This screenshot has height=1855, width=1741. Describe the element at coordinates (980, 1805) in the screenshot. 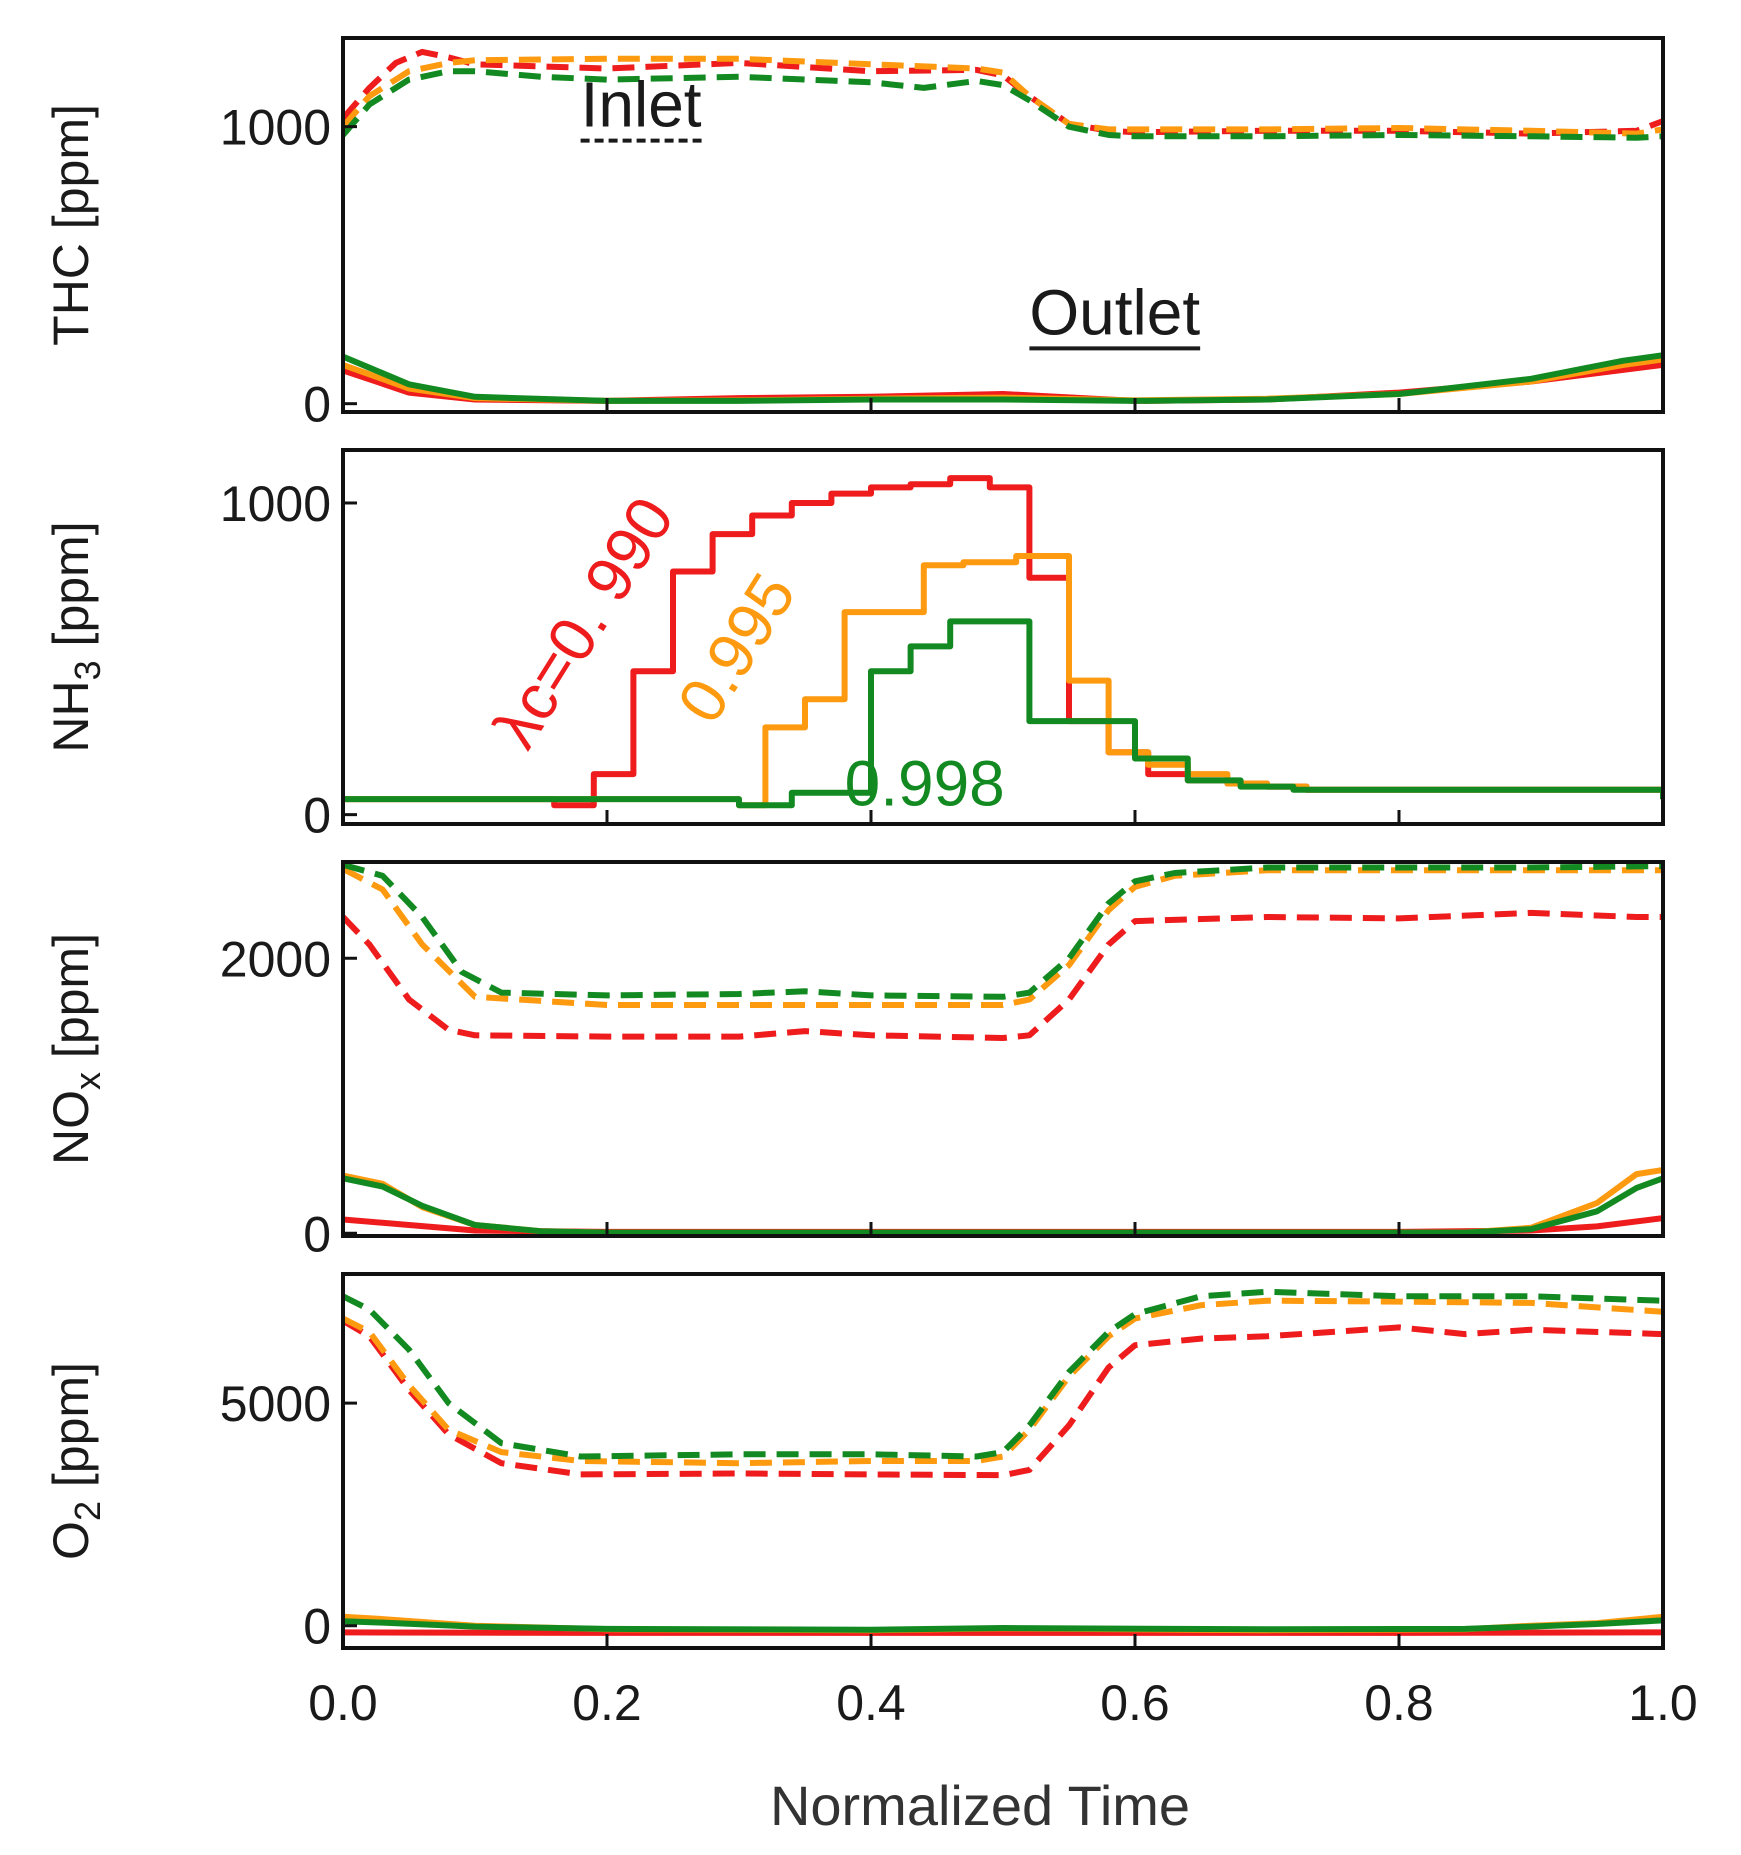

I see `x-axis-label: Normalized Time` at that location.